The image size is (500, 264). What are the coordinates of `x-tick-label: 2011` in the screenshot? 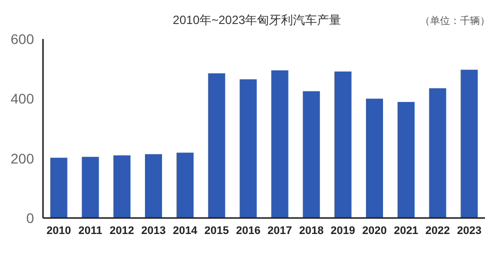 It's located at (90, 231).